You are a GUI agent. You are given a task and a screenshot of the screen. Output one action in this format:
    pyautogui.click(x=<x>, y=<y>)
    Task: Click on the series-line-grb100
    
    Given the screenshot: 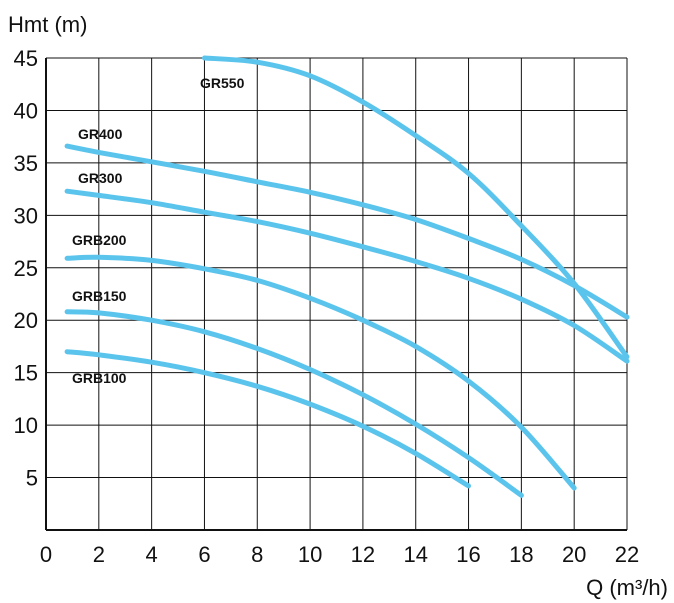 What is the action you would take?
    pyautogui.click(x=267, y=419)
    